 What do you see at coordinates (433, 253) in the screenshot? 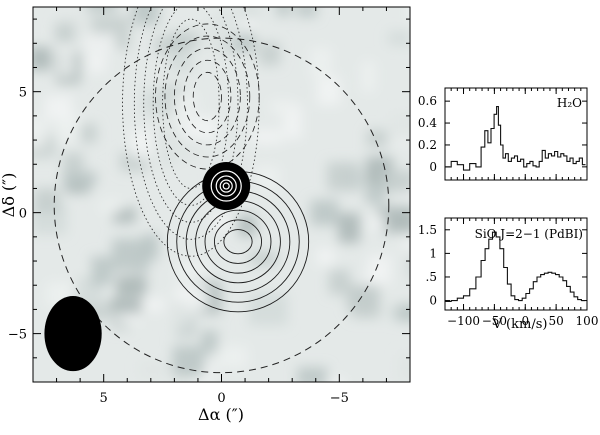
I see `spec-ytick-label: 1` at bounding box center [433, 253].